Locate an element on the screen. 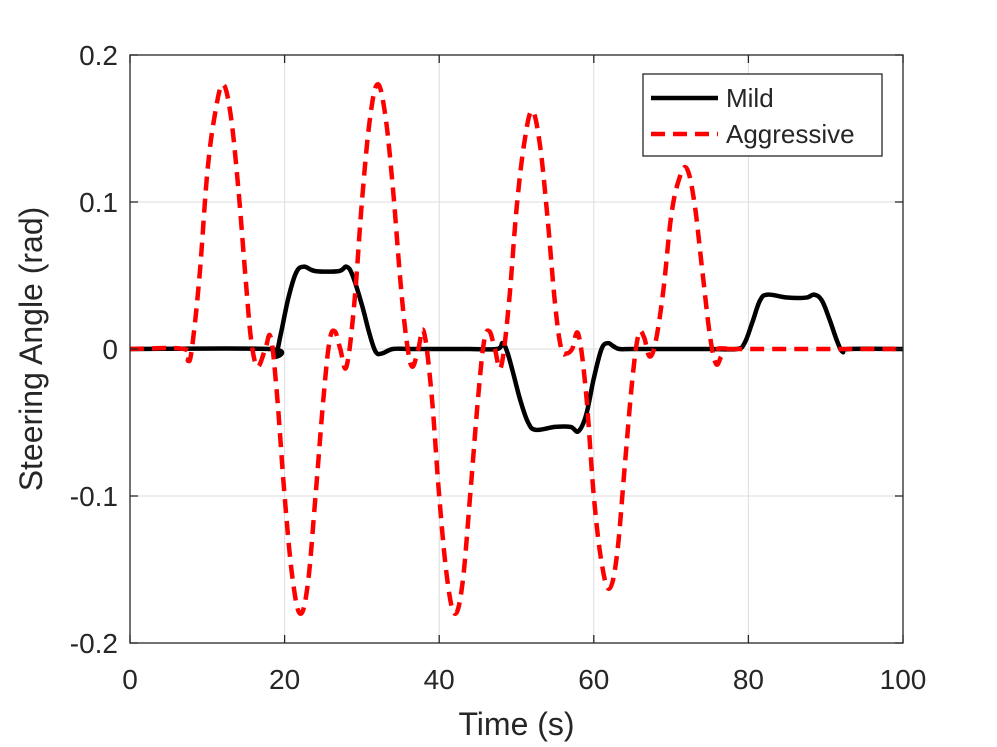 Image resolution: width=997 pixels, height=747 pixels. legend-label-mild: Mild is located at coordinates (750, 98).